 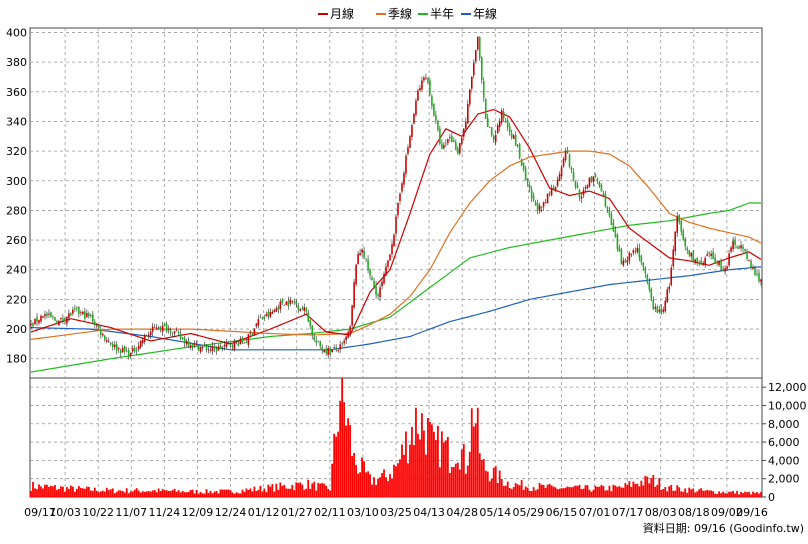 I want to click on x-tick-label: 01/27, so click(x=297, y=512).